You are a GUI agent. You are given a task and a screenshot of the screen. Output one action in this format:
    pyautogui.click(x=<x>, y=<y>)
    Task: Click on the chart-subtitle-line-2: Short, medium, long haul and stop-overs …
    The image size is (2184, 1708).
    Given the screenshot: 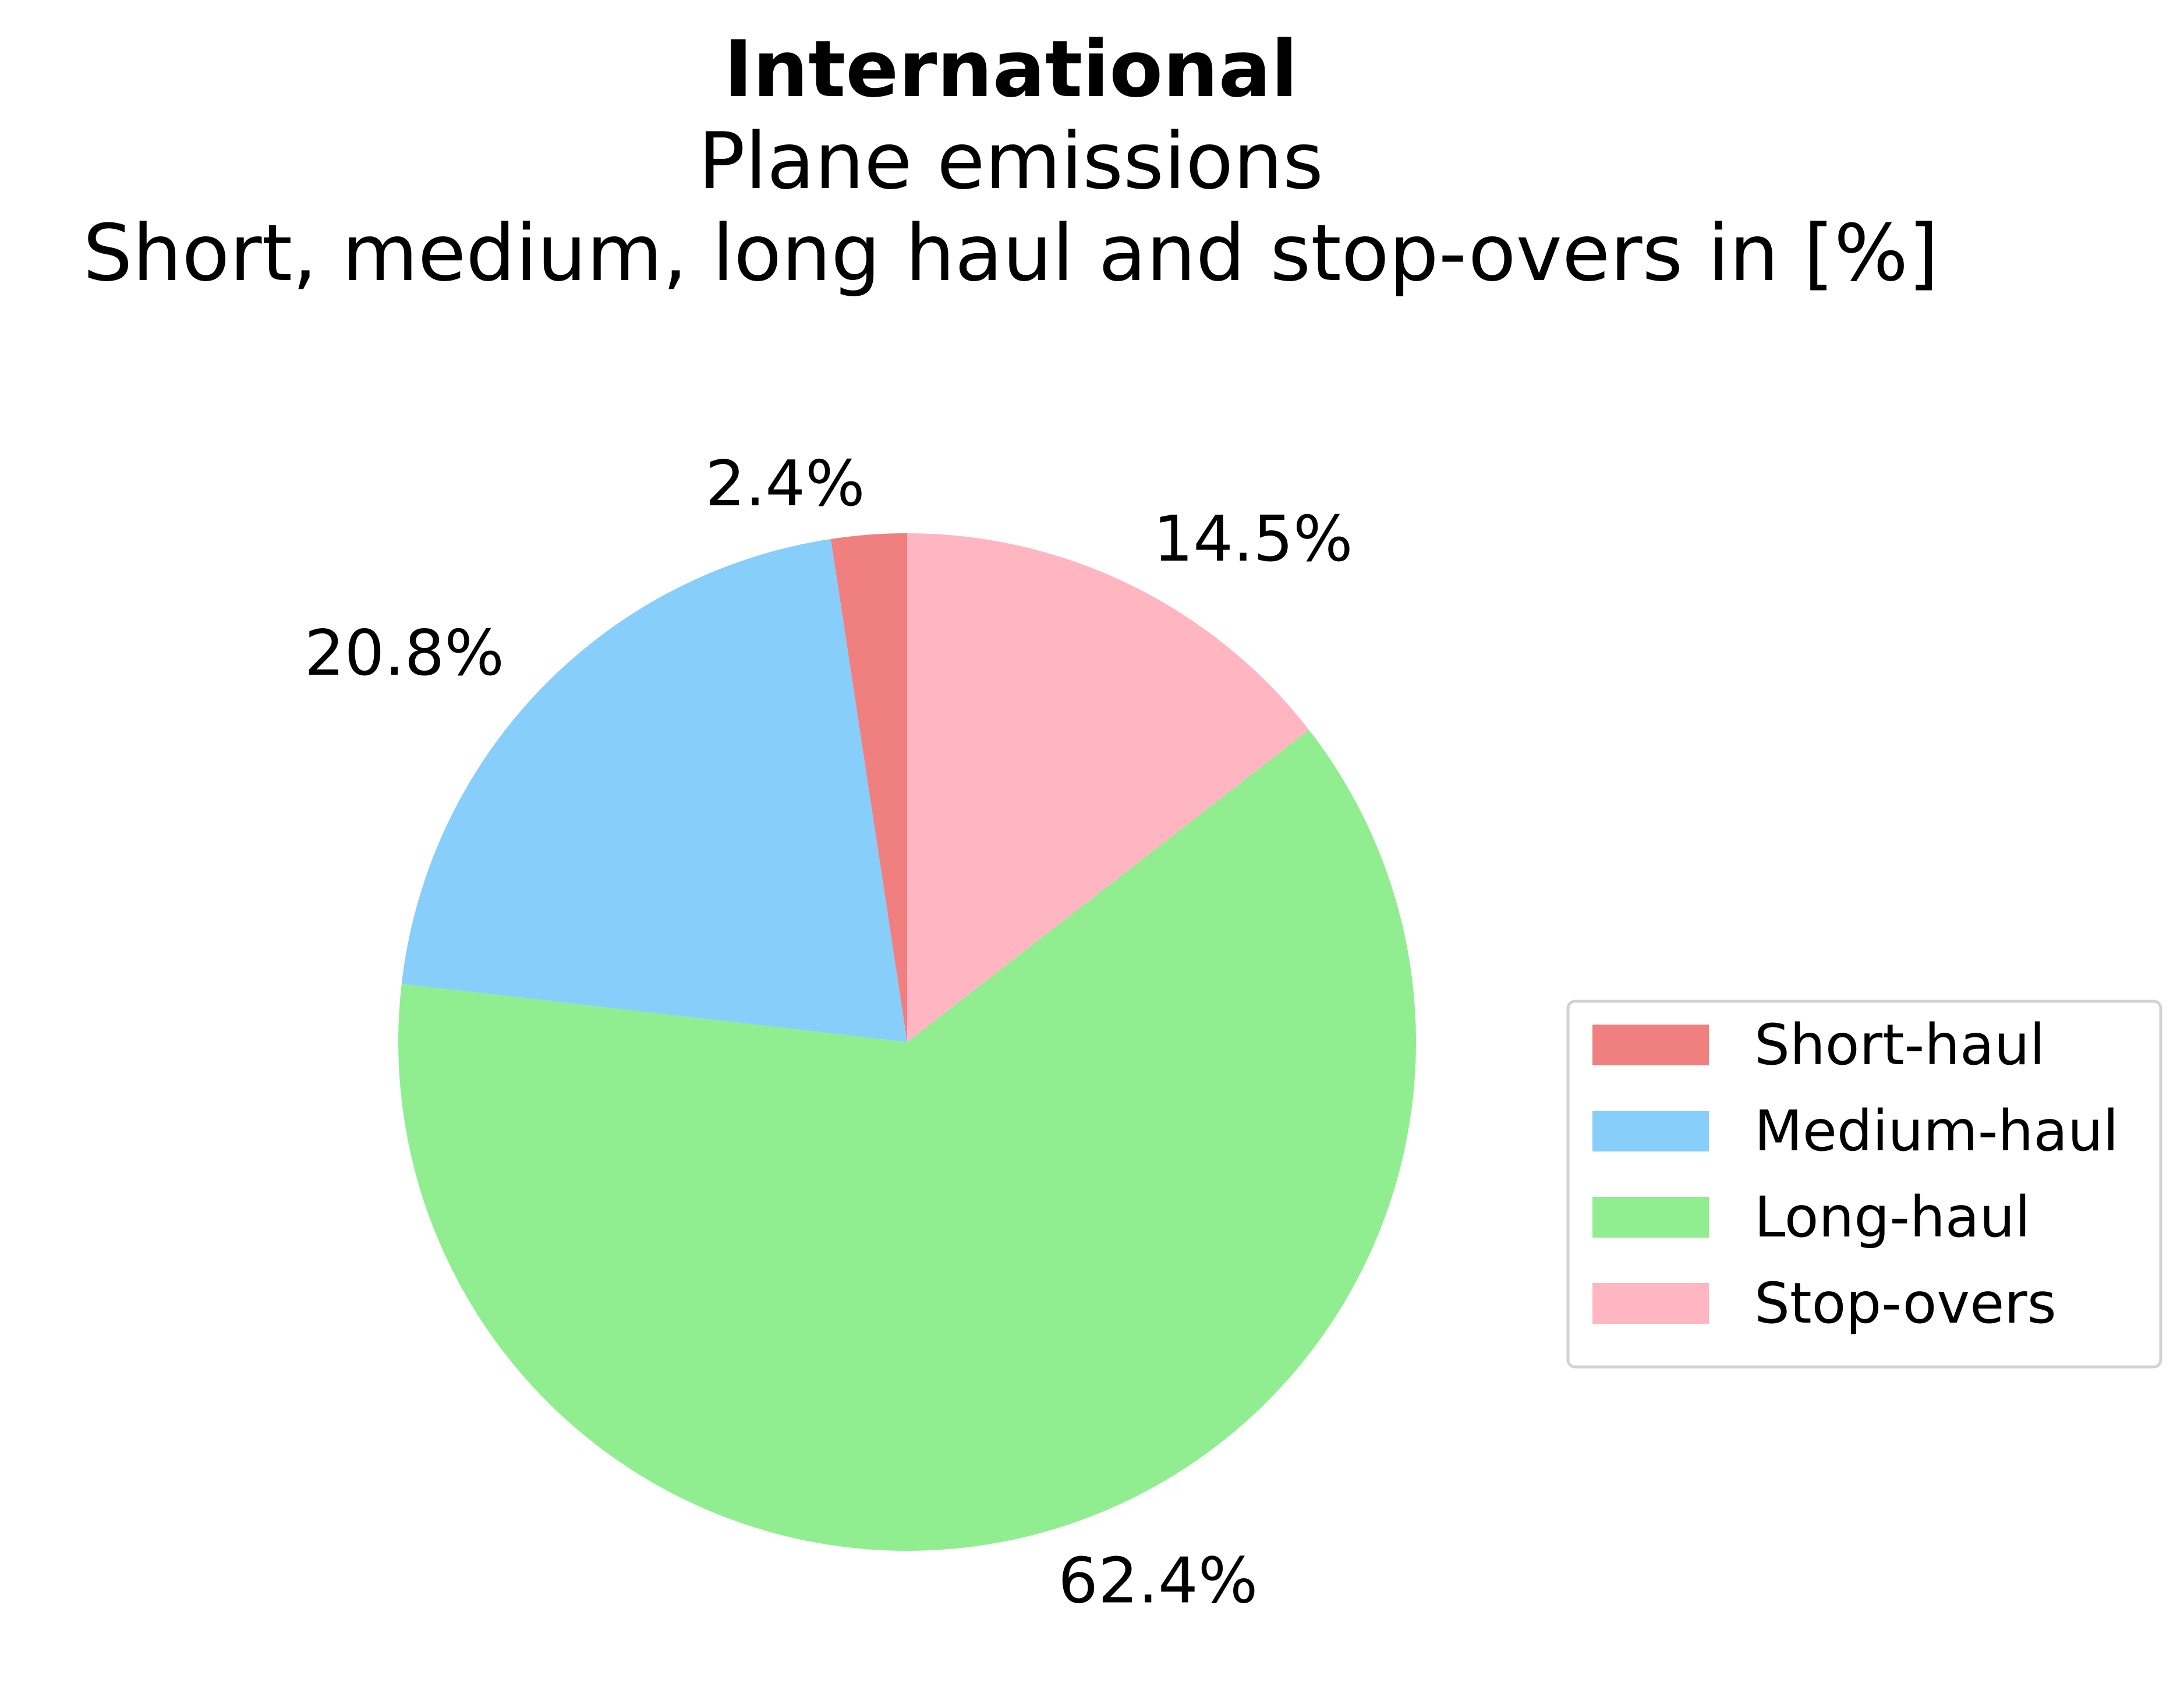 What is the action you would take?
    pyautogui.click(x=1010, y=253)
    